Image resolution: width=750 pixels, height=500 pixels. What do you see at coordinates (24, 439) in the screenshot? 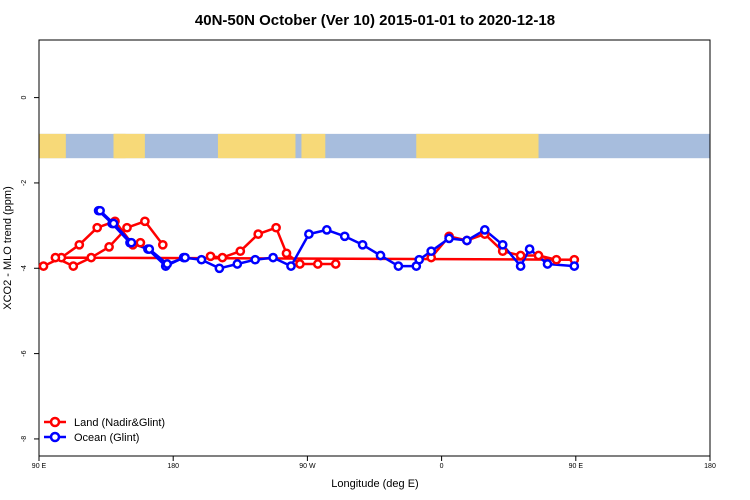
I see `y-tick-label: -8` at bounding box center [24, 439].